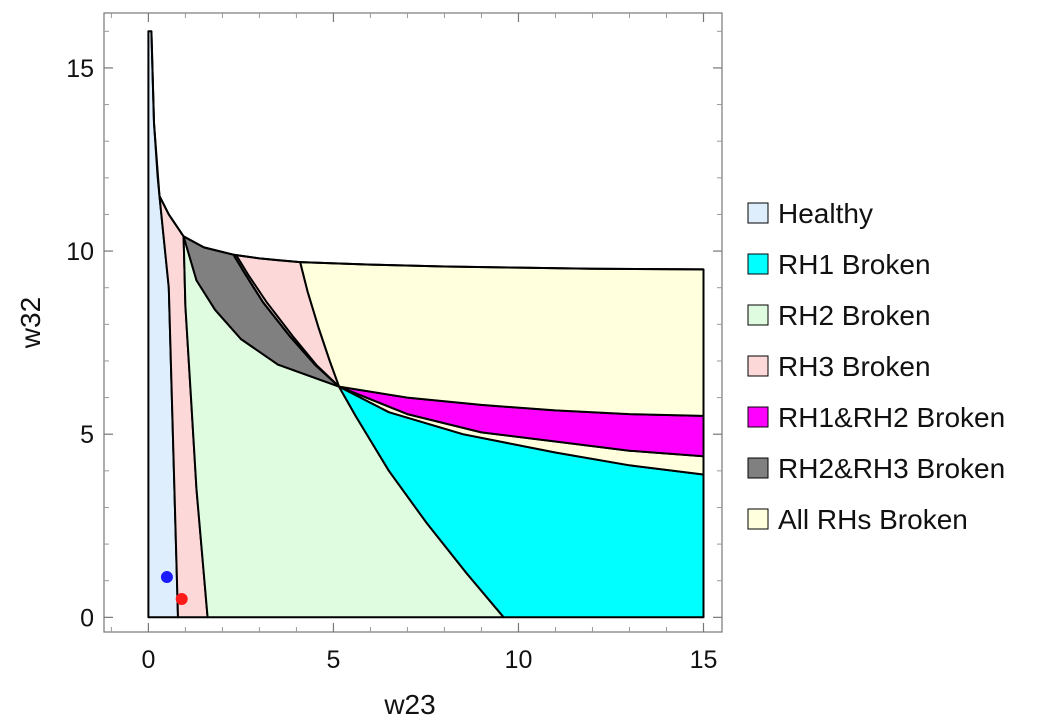 The width and height of the screenshot is (1055, 724). Describe the element at coordinates (758, 264) in the screenshot. I see `legend-swatch-rh1` at that location.